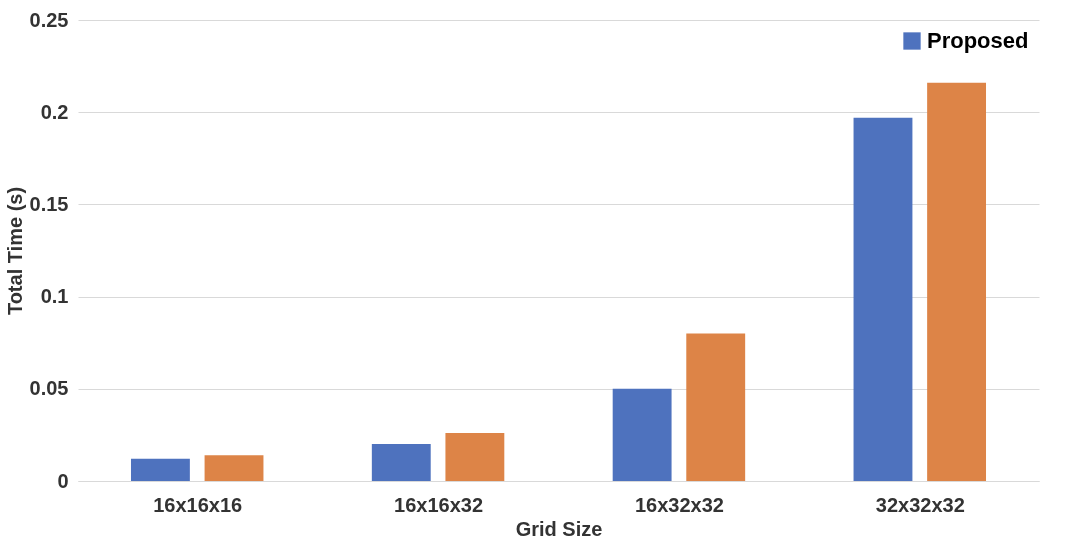  Describe the element at coordinates (49, 19) in the screenshot. I see `y-tick-label: 0.25` at that location.